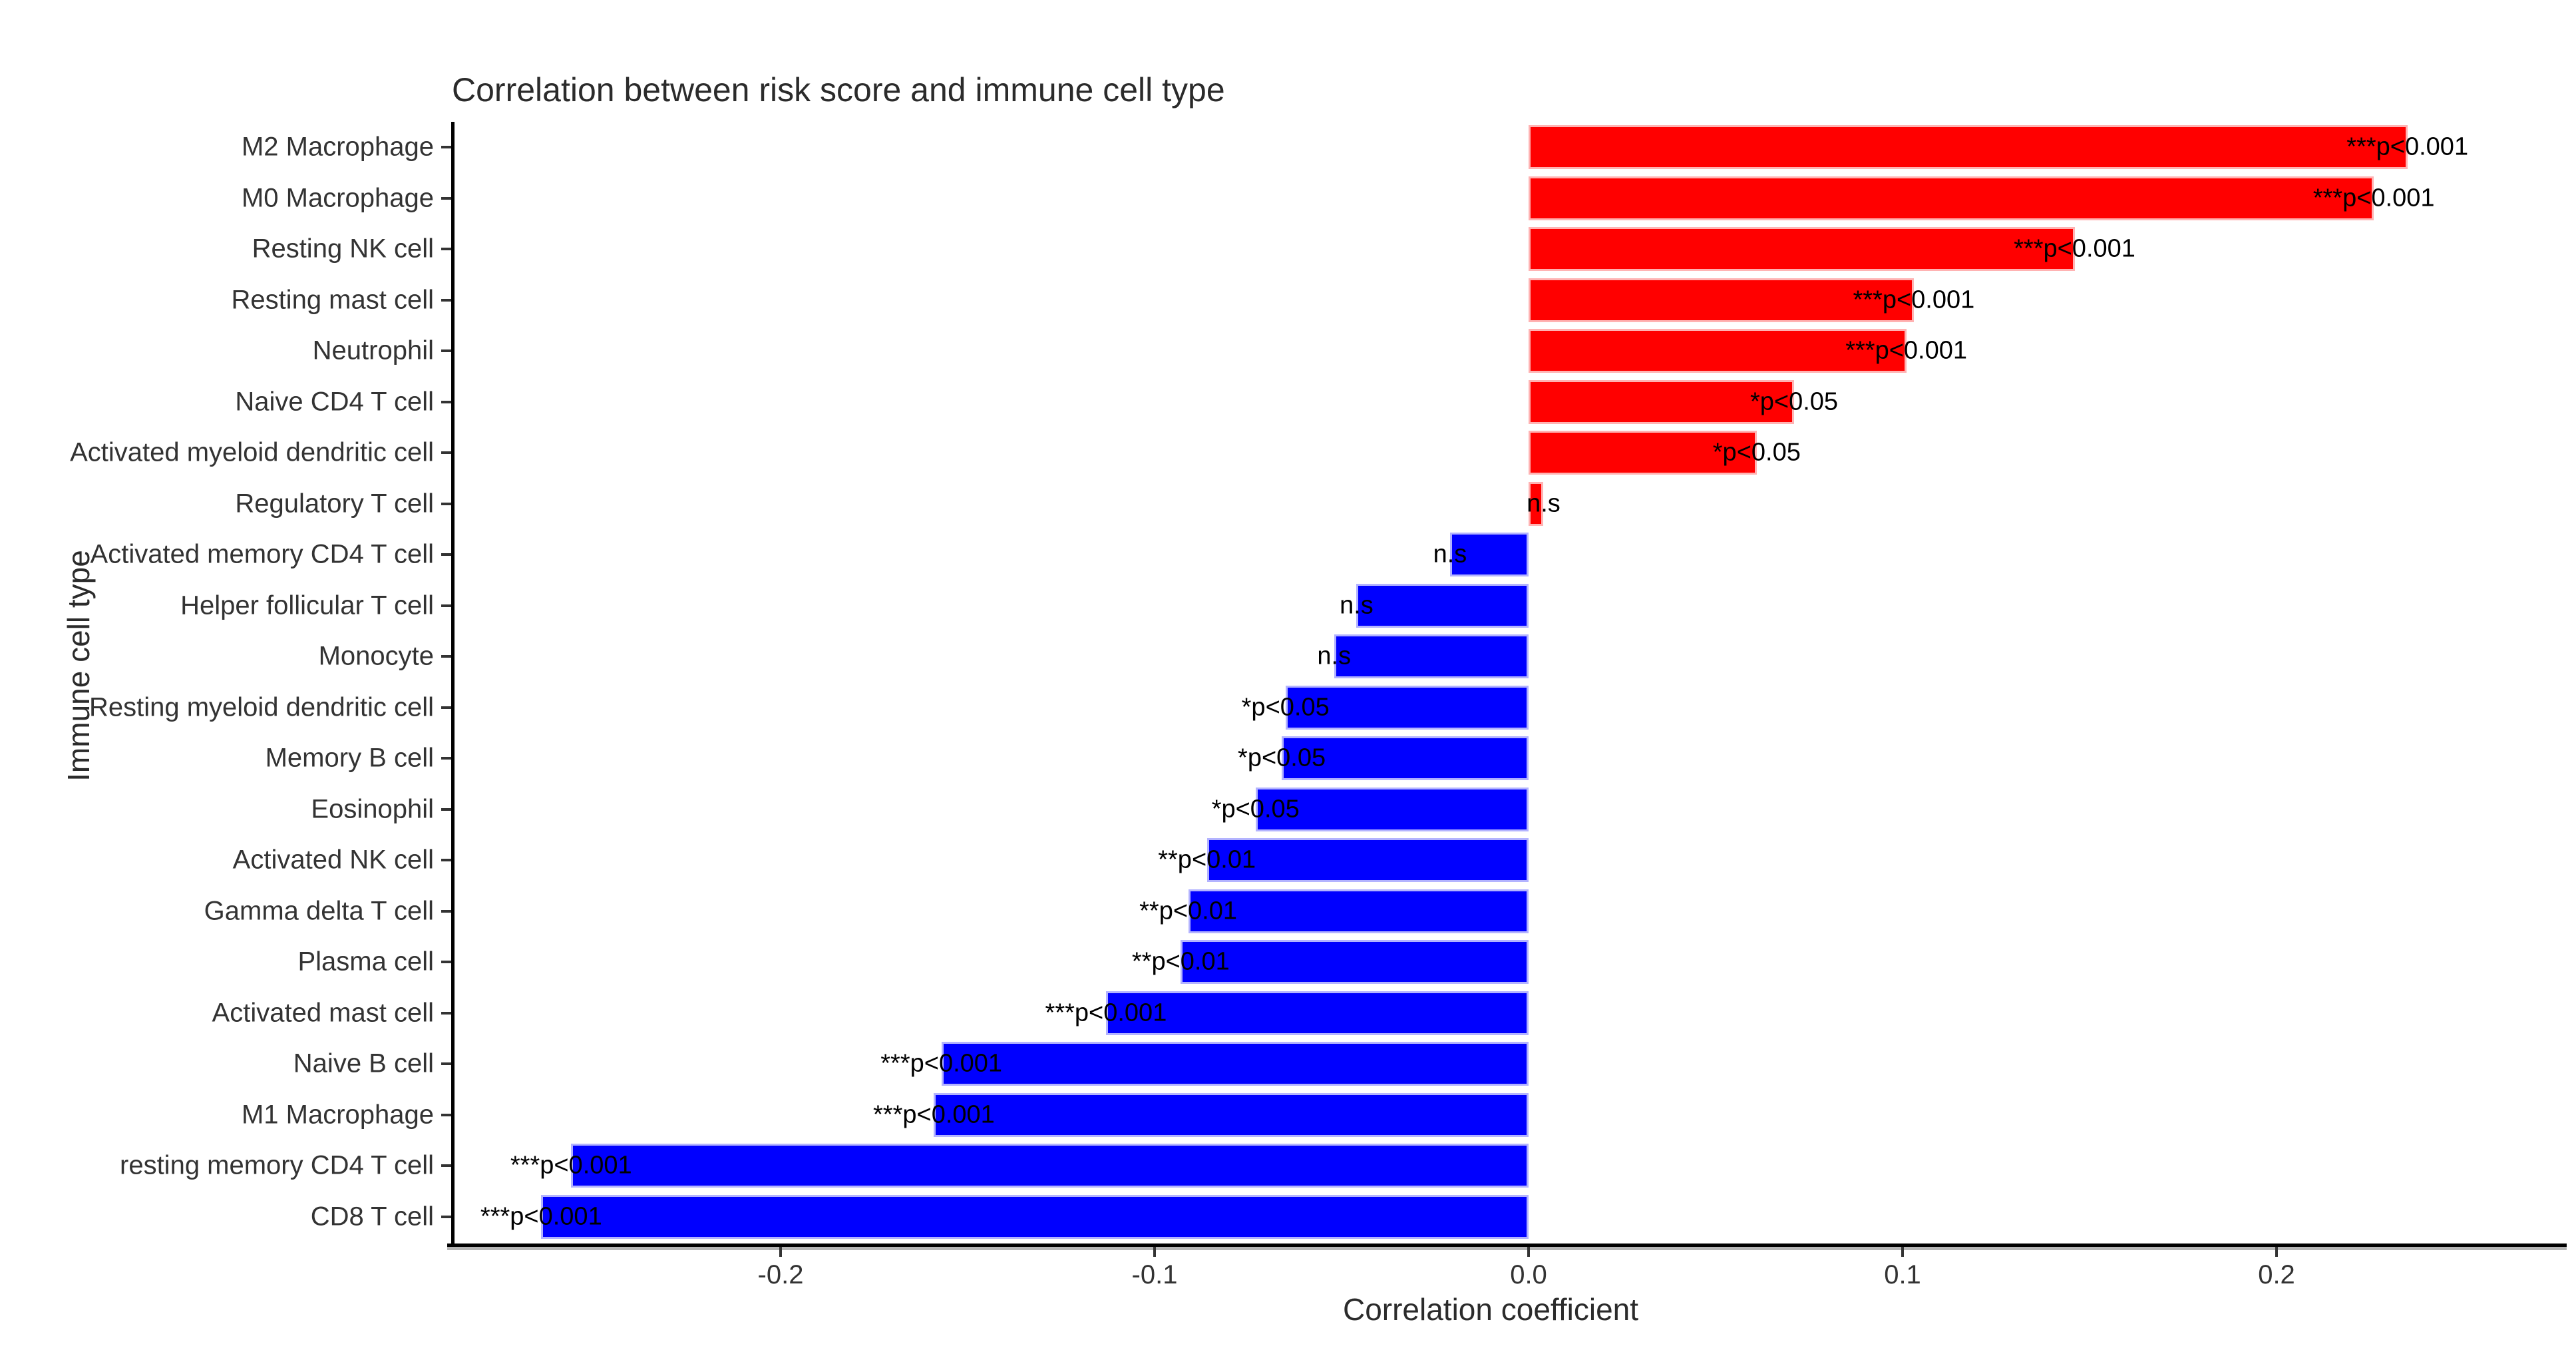 The height and width of the screenshot is (1360, 2576). I want to click on y-axis-category-label: Helper follicular T cell, so click(307, 605).